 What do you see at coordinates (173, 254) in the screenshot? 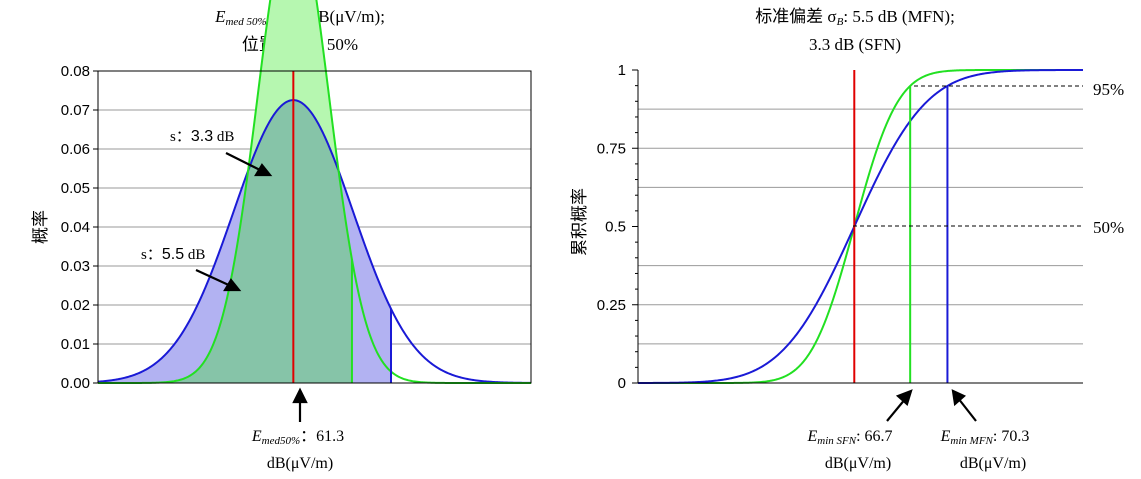
I see `series-label-mfn: s：5.5 dB` at bounding box center [173, 254].